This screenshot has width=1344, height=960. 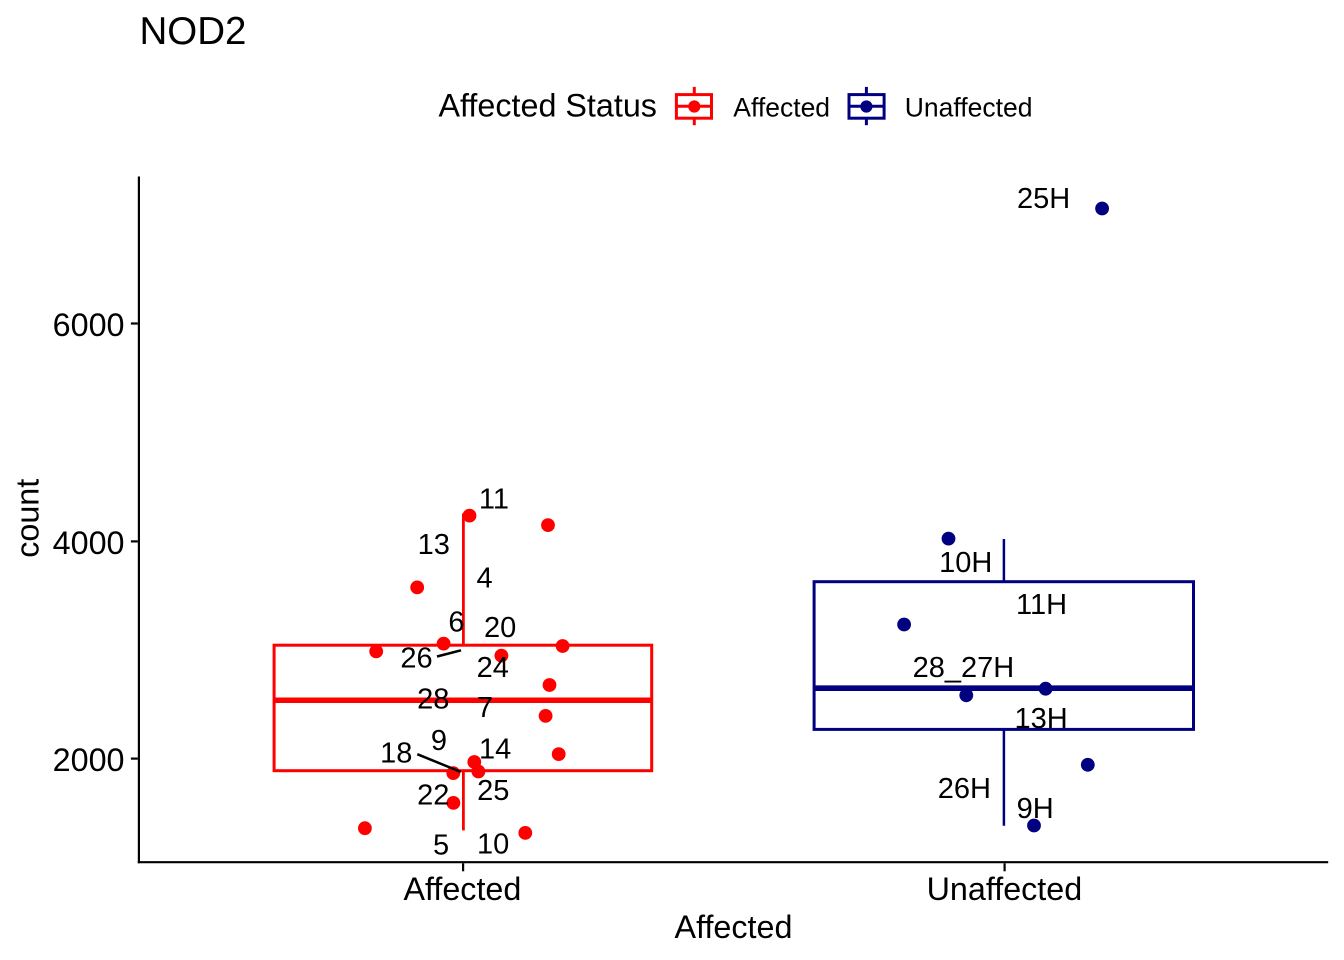 What do you see at coordinates (439, 741) in the screenshot?
I see `svg-text: 9` at bounding box center [439, 741].